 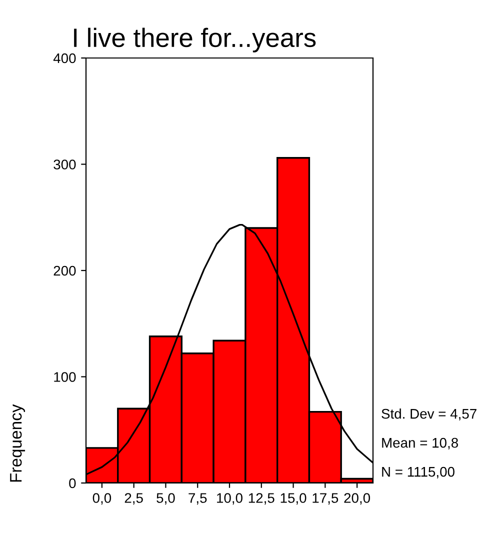 What do you see at coordinates (165, 499) in the screenshot?
I see `x-tick-label: 5,0` at bounding box center [165, 499].